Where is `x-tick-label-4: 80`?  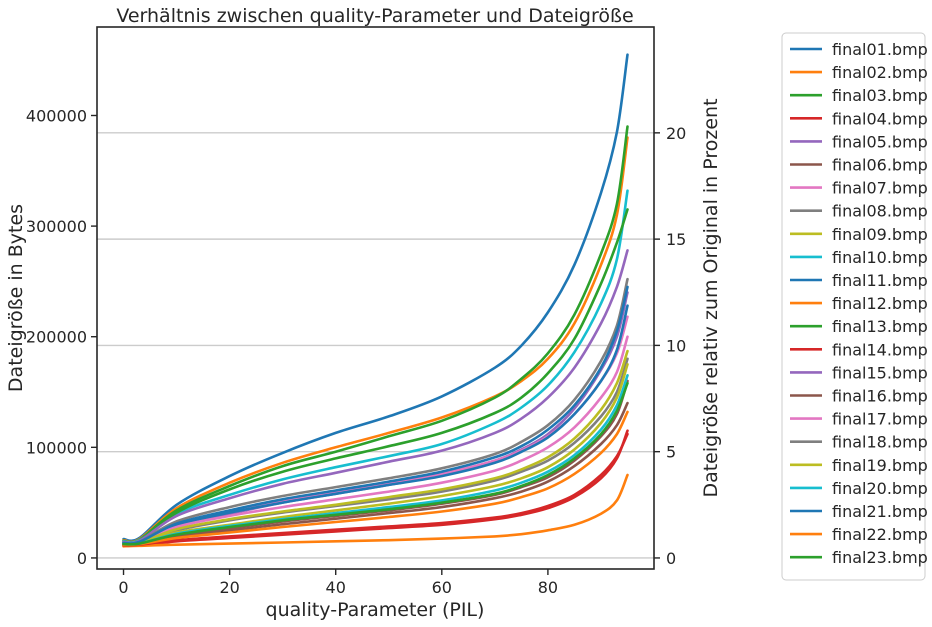
x-tick-label-4: 80 is located at coordinates (548, 587).